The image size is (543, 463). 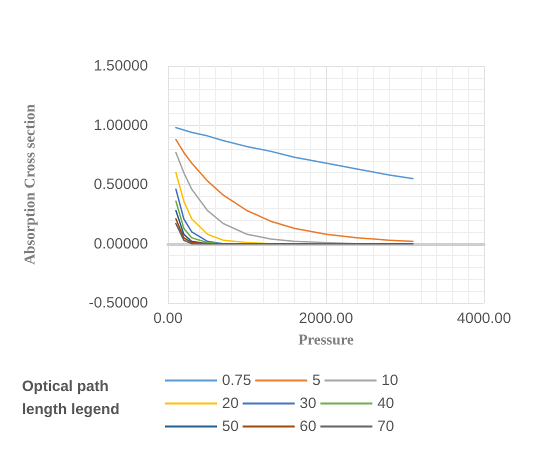 What do you see at coordinates (316, 380) in the screenshot?
I see `legend-label: 5` at bounding box center [316, 380].